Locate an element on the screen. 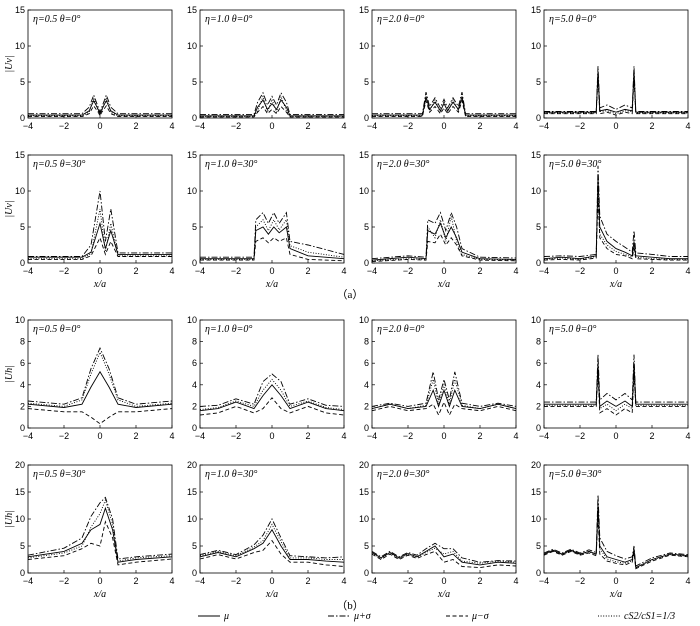 Image resolution: width=700 pixels, height=626 pixels. y-tick-label: 8 is located at coordinates (366, 342).